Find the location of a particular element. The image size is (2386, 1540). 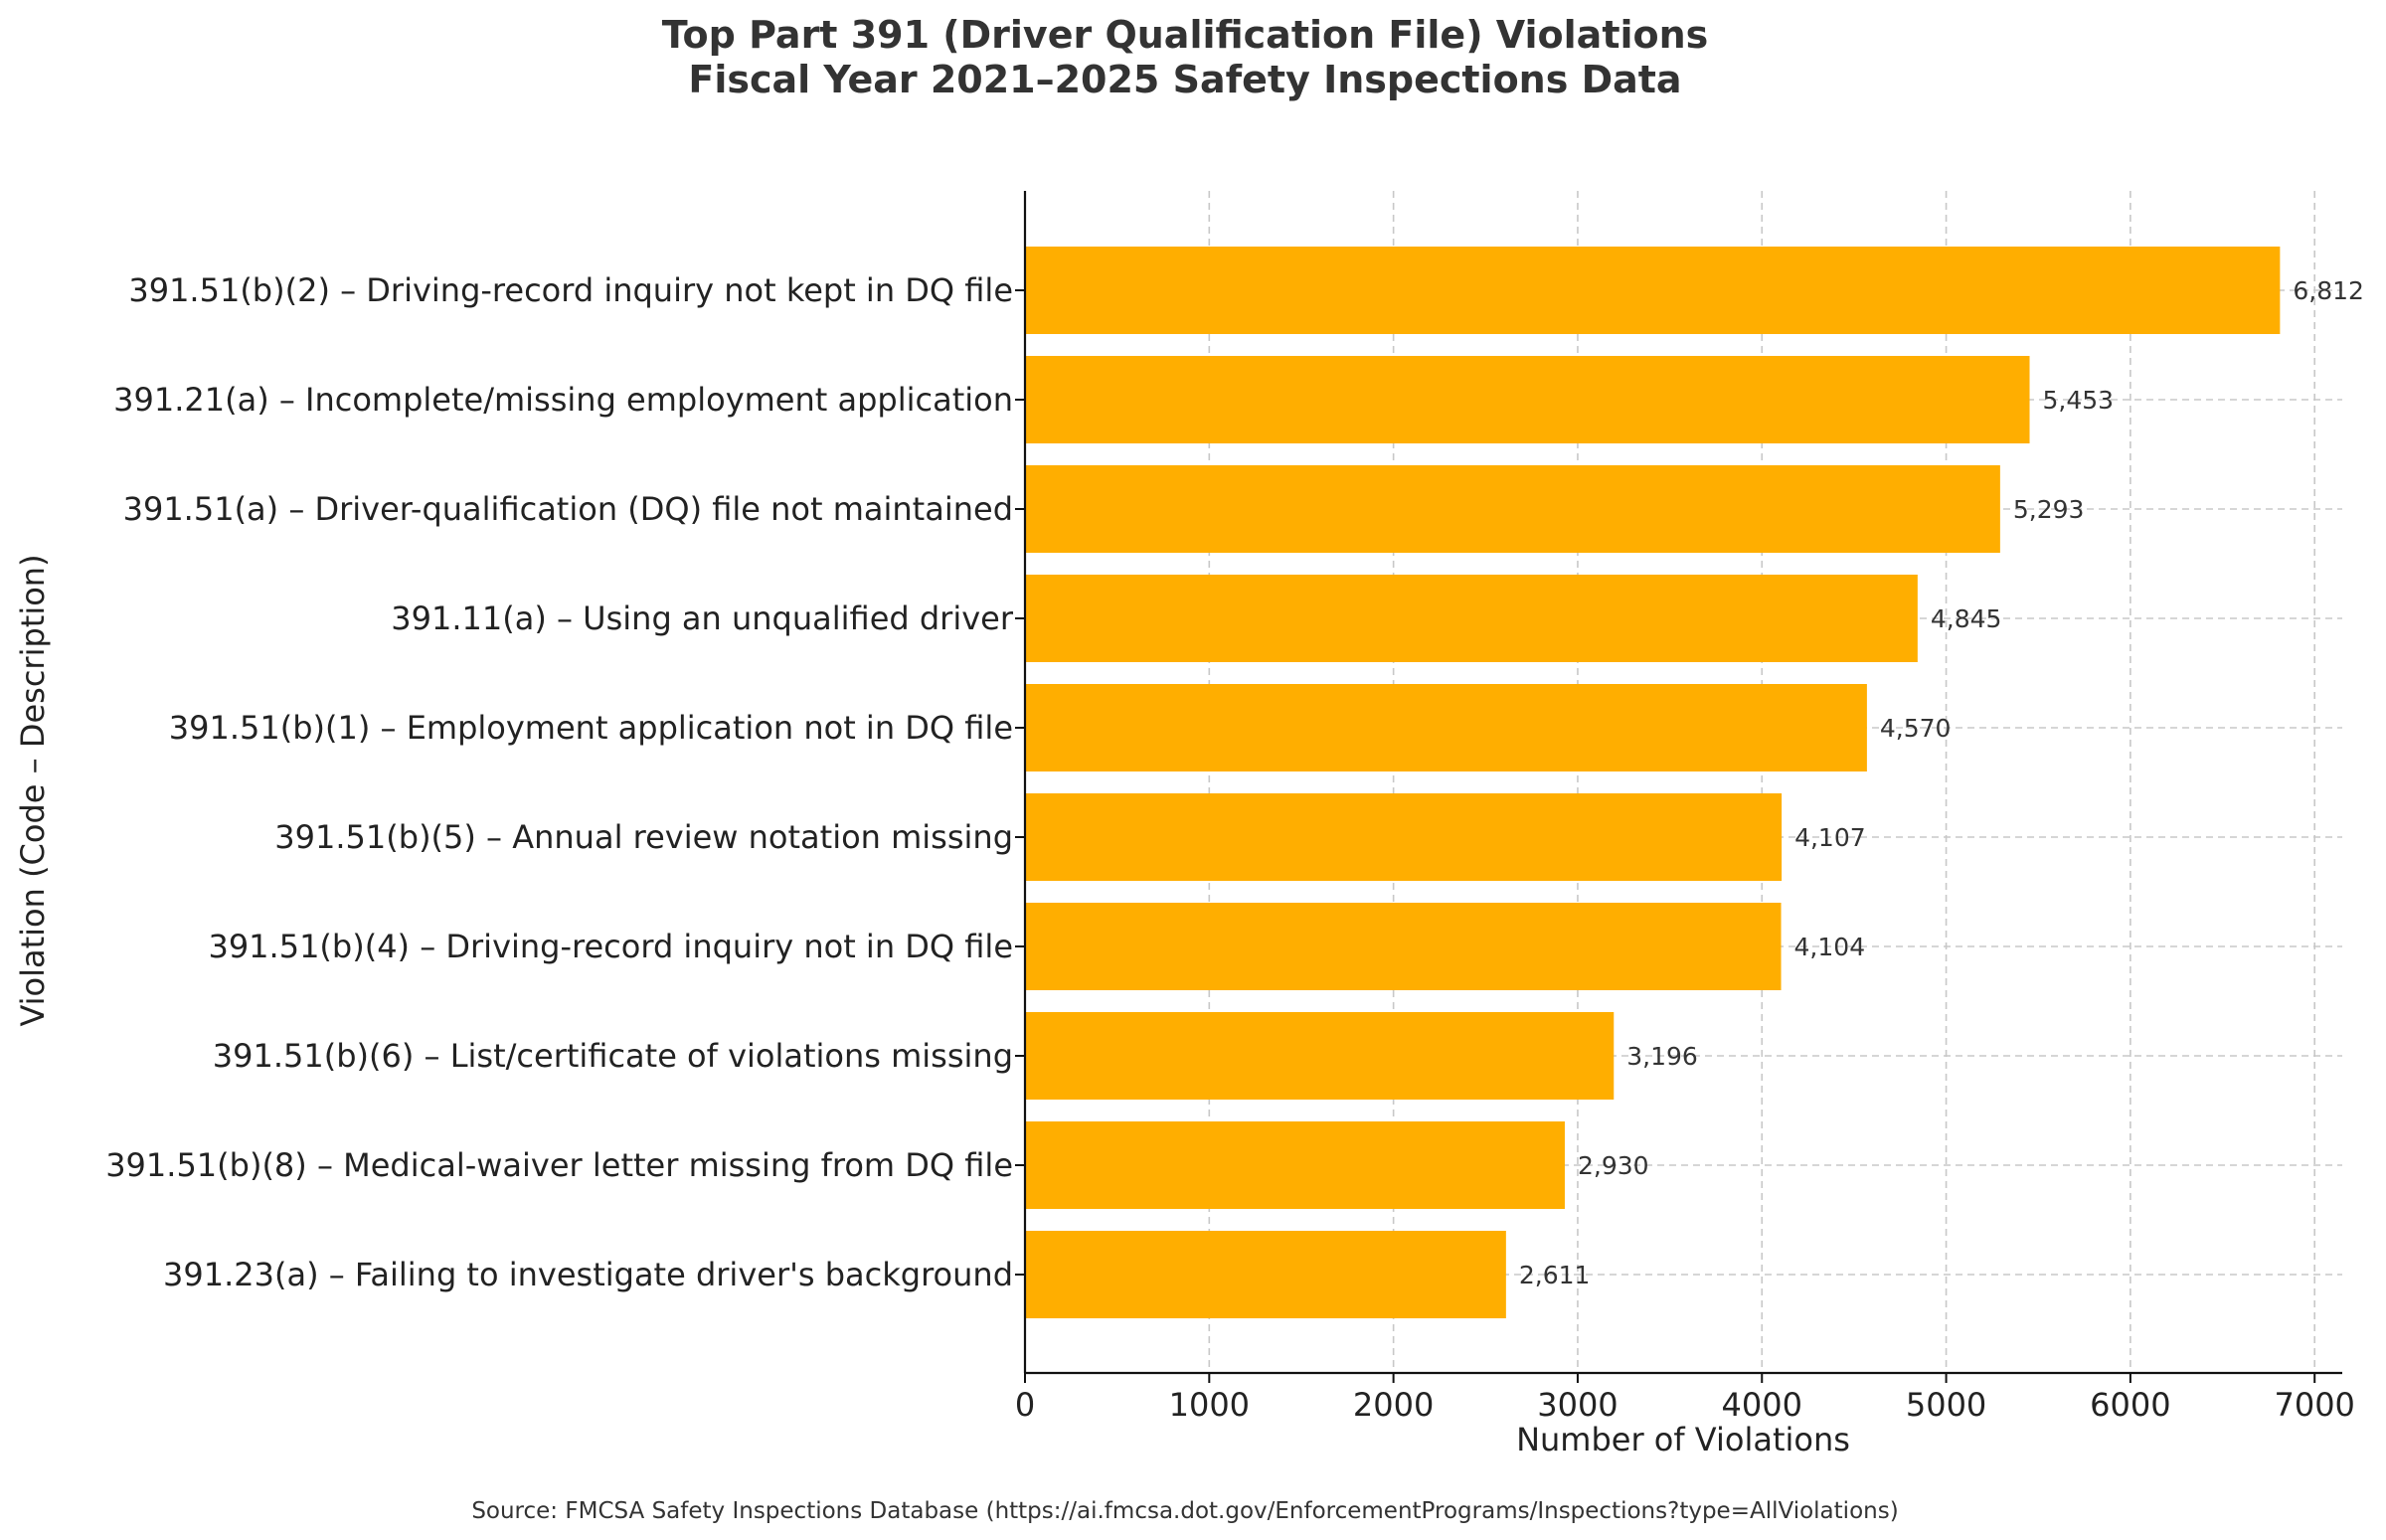

bar-value-label: 6,812 is located at coordinates (2328, 290).